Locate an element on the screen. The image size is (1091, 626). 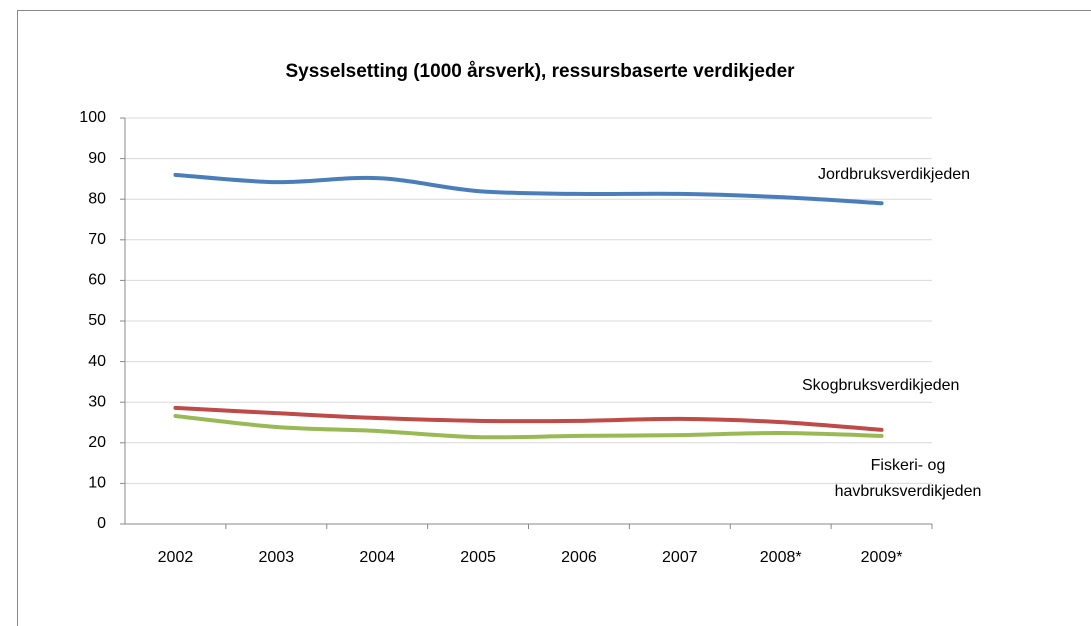
x-tick-label: 2002 is located at coordinates (176, 557).